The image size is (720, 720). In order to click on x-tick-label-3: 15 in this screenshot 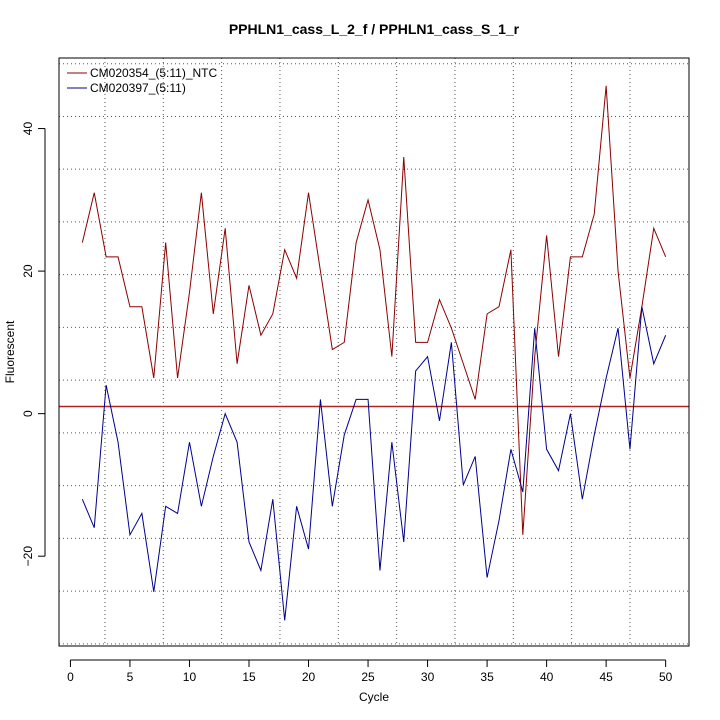, I will do `click(249, 677)`.